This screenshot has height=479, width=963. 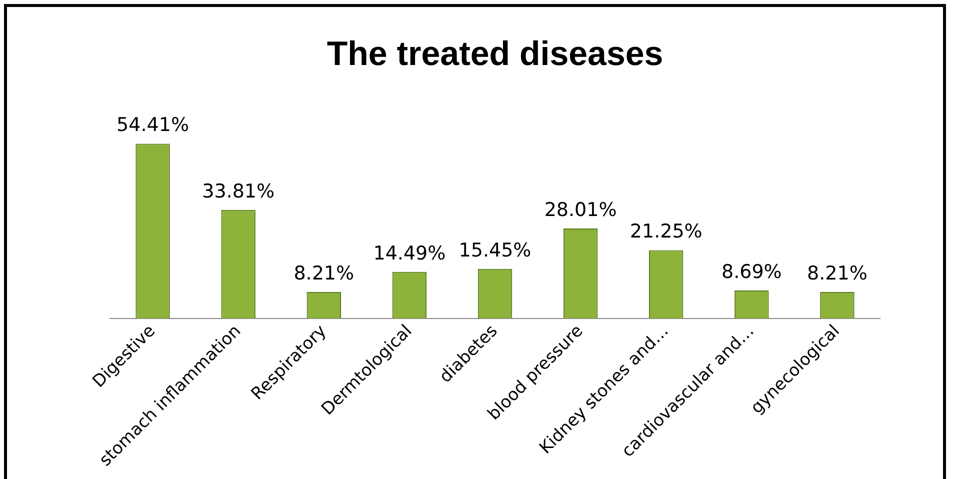 I want to click on data-label: 28.01%, so click(x=580, y=209).